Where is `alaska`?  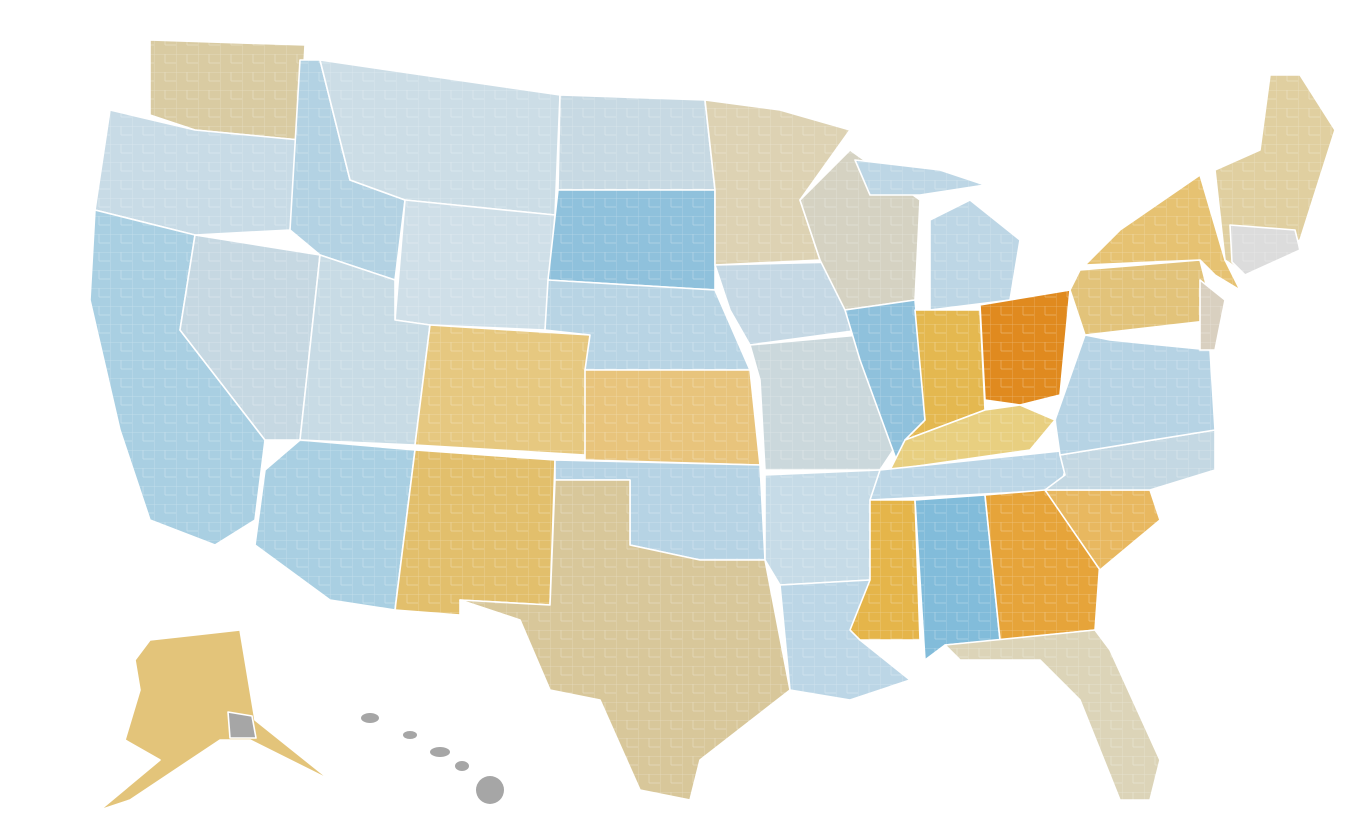 alaska is located at coordinates (215, 720).